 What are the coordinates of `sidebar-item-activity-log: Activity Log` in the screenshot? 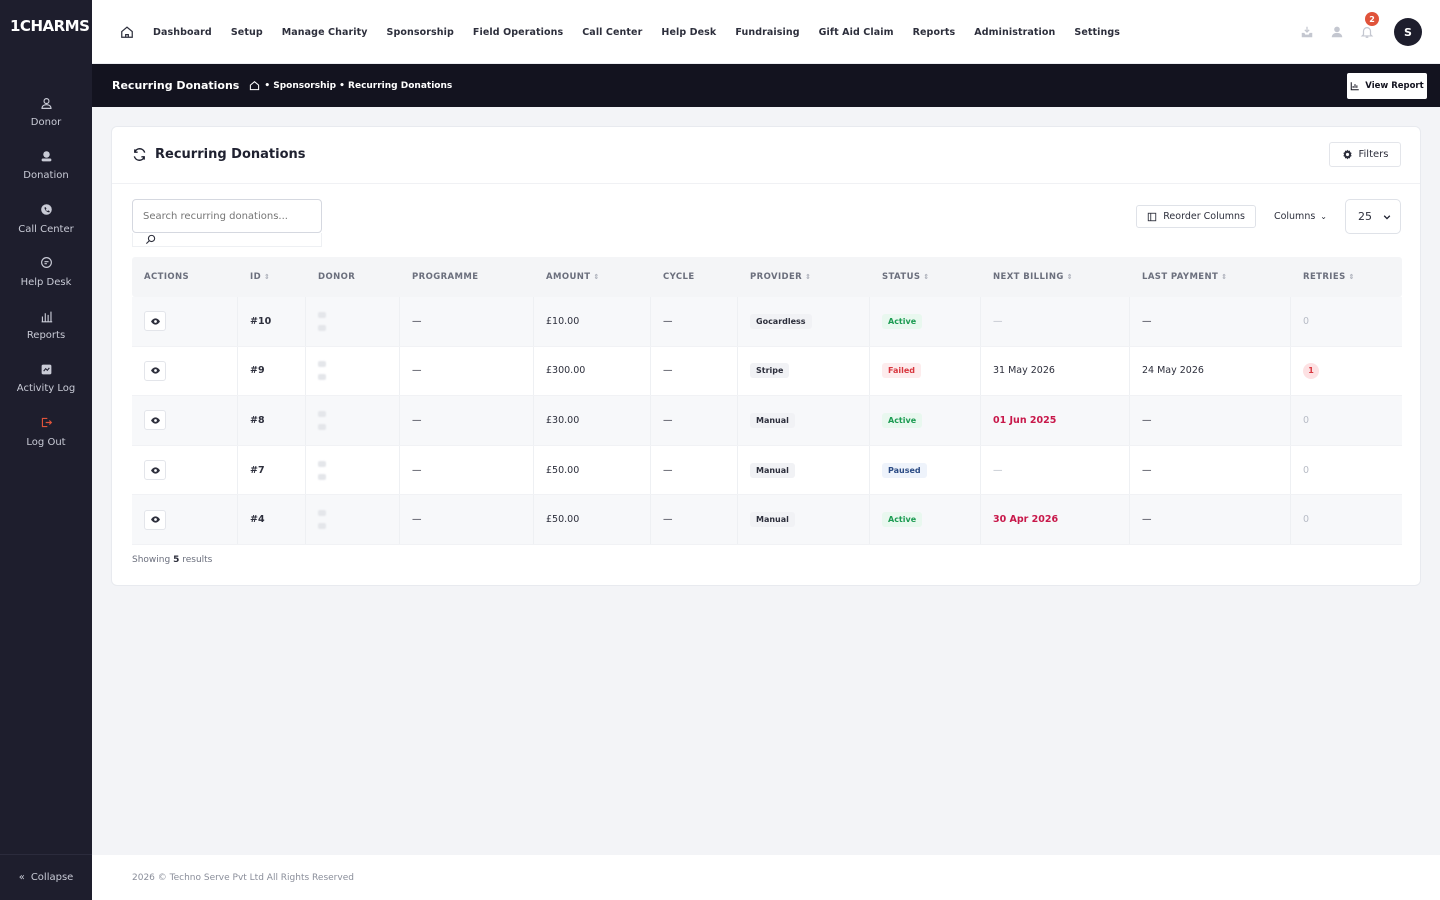 It's located at (46, 388).